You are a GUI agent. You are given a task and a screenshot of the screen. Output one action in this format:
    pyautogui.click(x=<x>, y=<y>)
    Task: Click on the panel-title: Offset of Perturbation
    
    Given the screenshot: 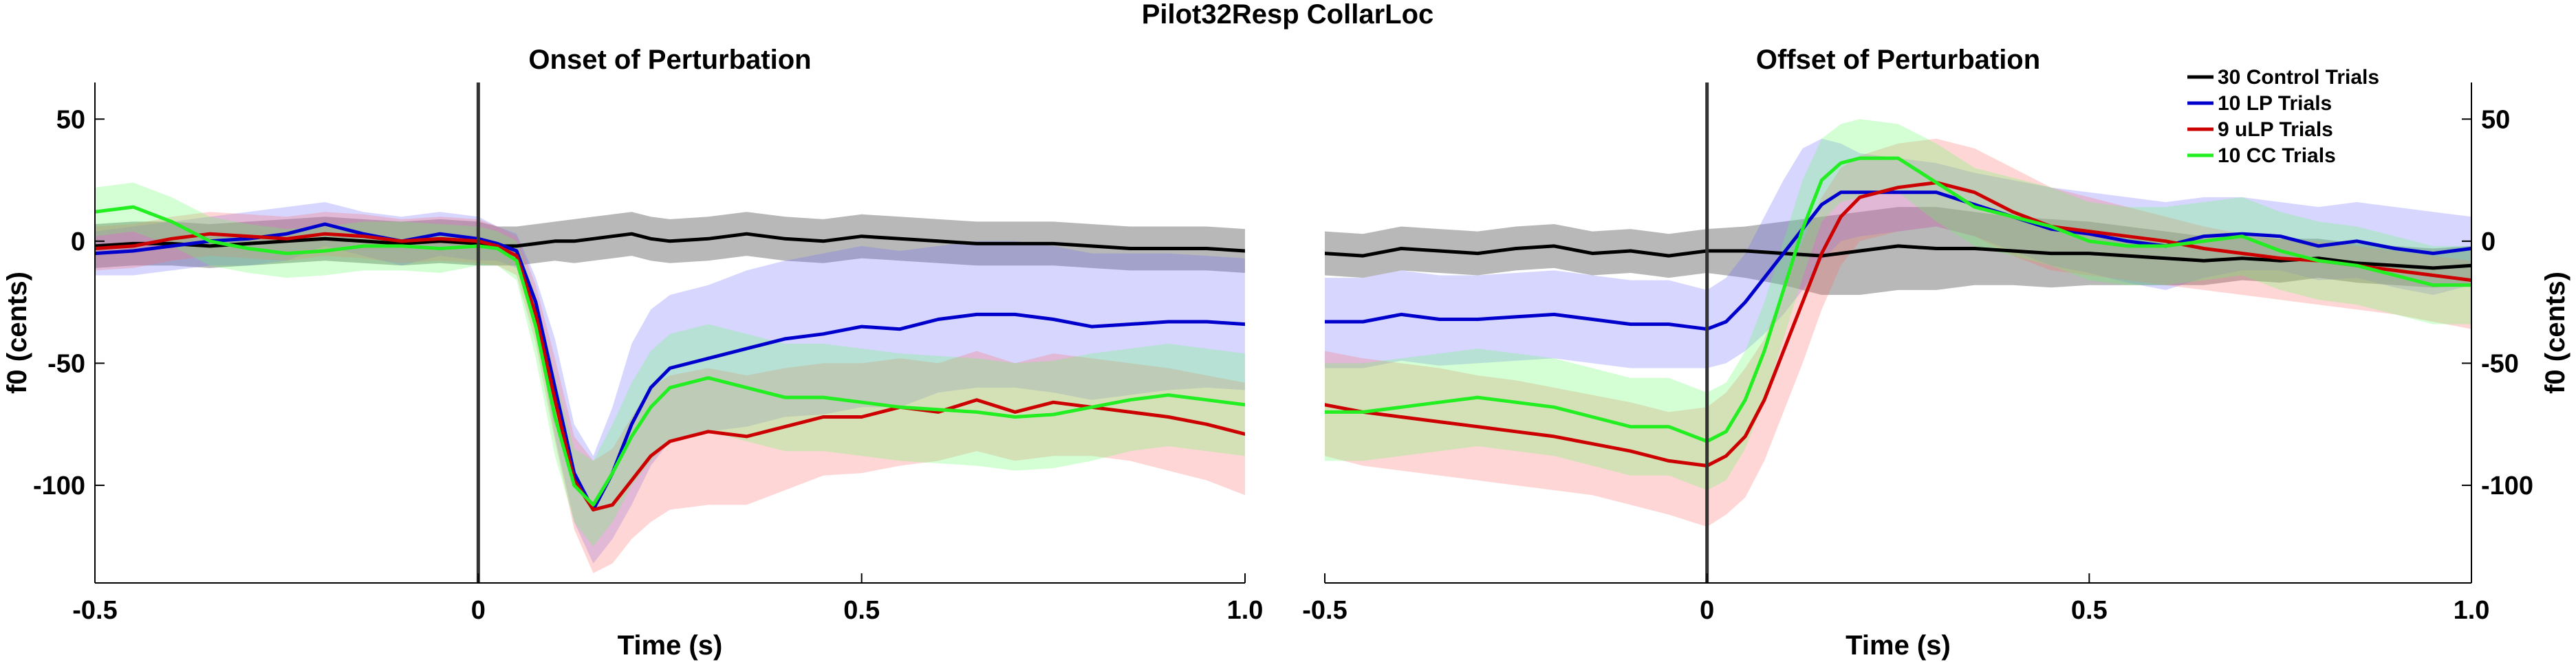 What is the action you would take?
    pyautogui.click(x=1898, y=60)
    